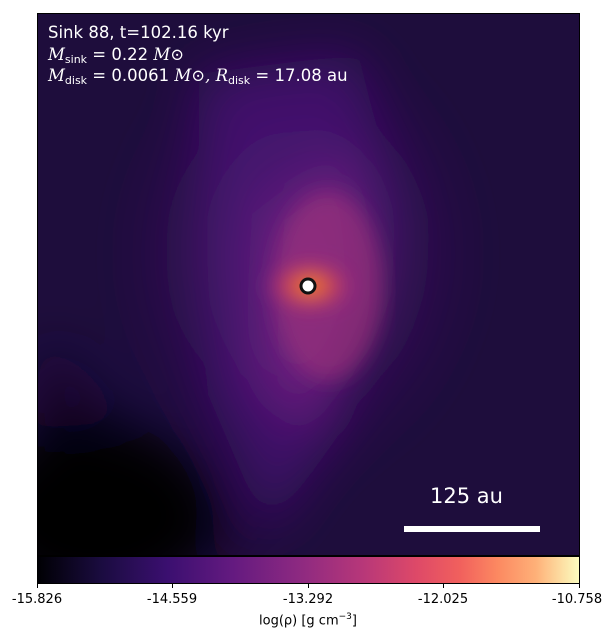 Image resolution: width=615 pixels, height=644 pixels. What do you see at coordinates (172, 599) in the screenshot?
I see `colorbar-tick-label: -14.559` at bounding box center [172, 599].